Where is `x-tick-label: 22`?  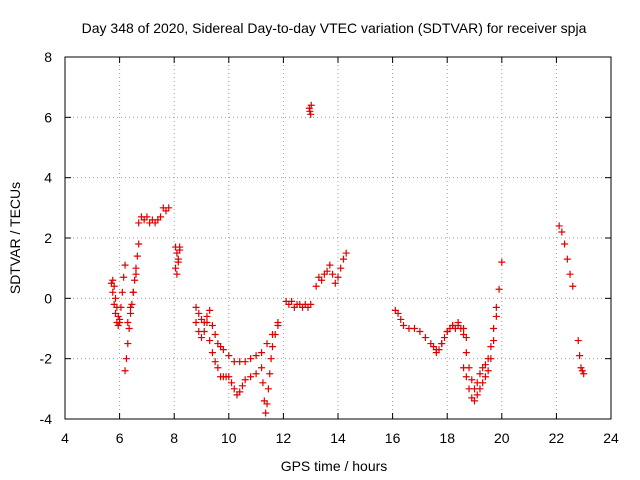 x-tick-label: 22 is located at coordinates (557, 438).